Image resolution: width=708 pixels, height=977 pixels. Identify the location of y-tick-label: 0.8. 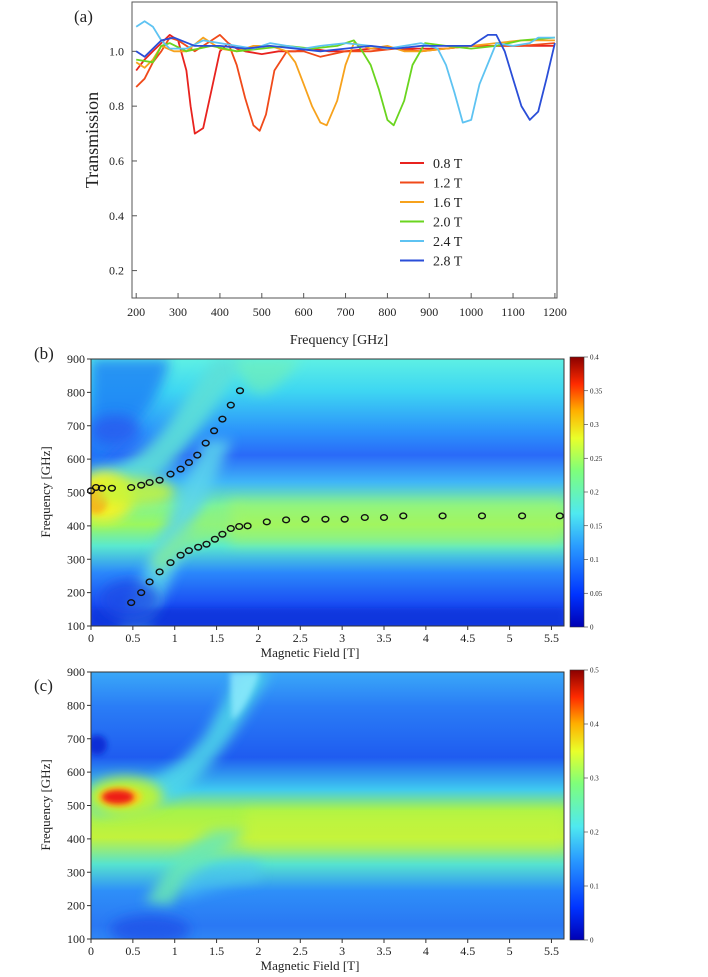
(116, 106).